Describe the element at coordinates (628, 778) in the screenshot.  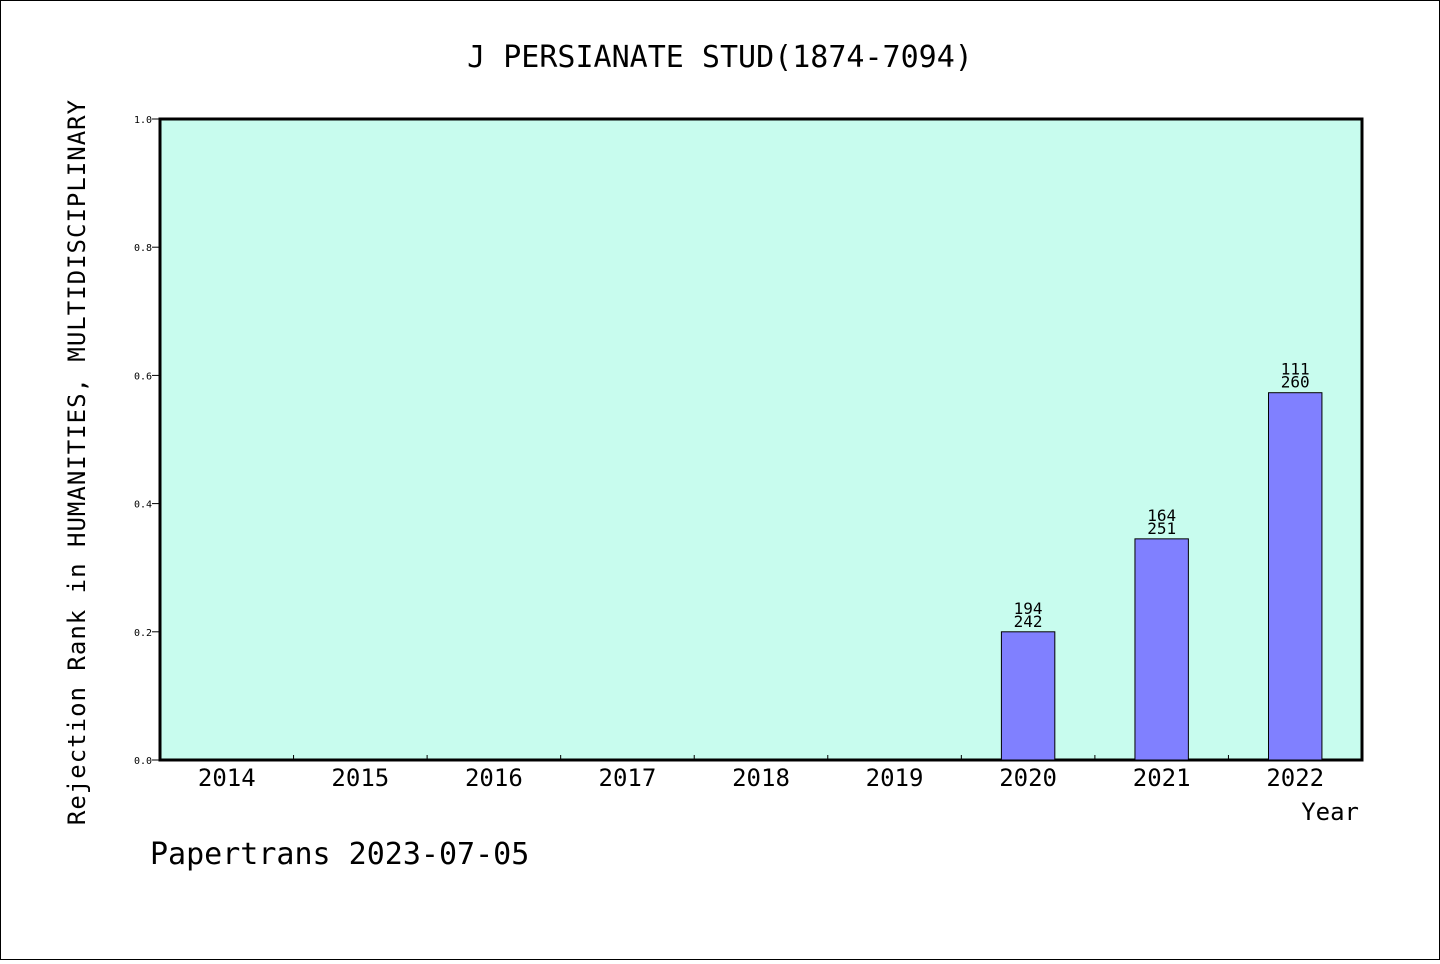
I see `x-tick-label: 2017` at that location.